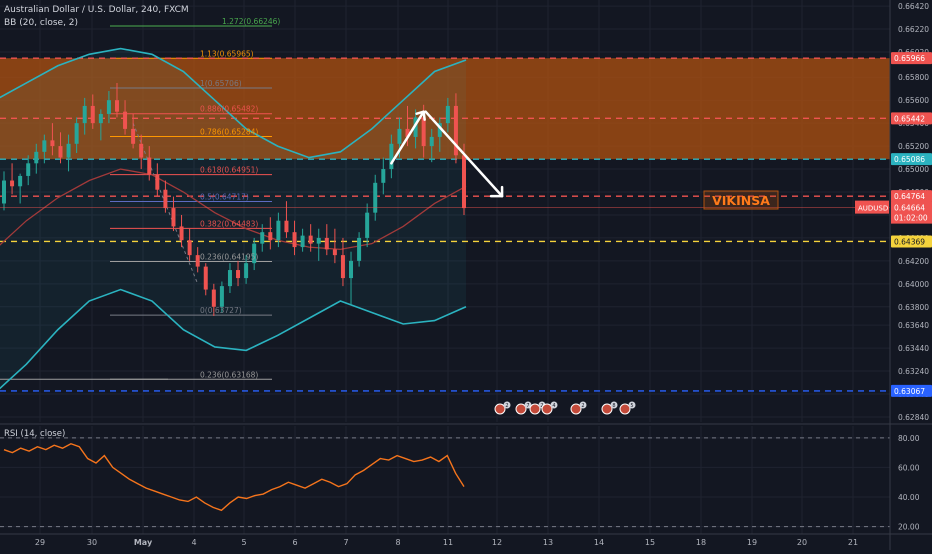 The image size is (932, 554). What do you see at coordinates (548, 542) in the screenshot?
I see `time-tick-label: 13` at bounding box center [548, 542].